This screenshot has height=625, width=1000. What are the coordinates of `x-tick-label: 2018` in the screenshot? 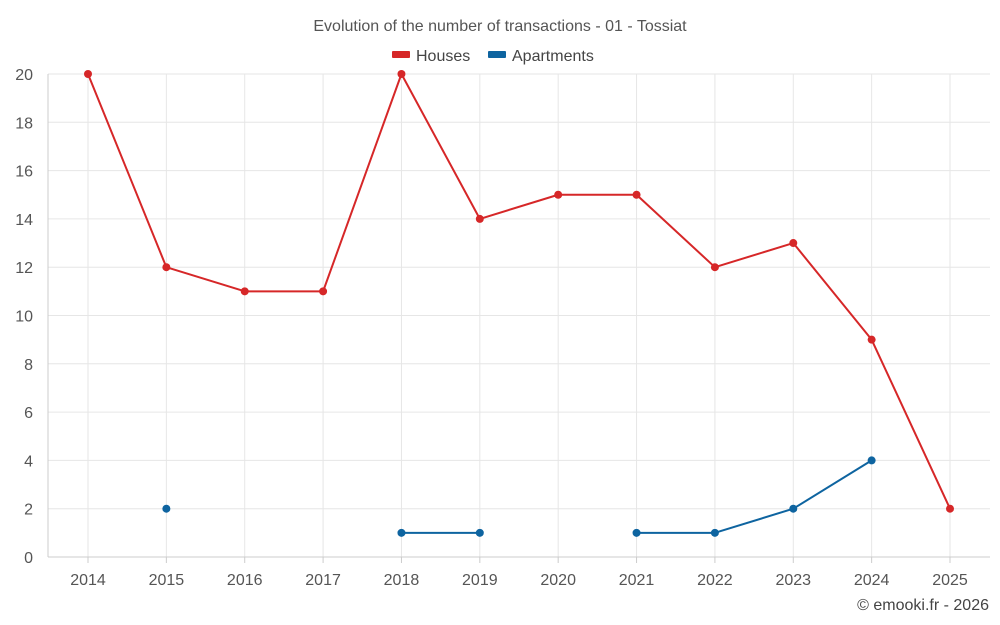 It's located at (402, 580).